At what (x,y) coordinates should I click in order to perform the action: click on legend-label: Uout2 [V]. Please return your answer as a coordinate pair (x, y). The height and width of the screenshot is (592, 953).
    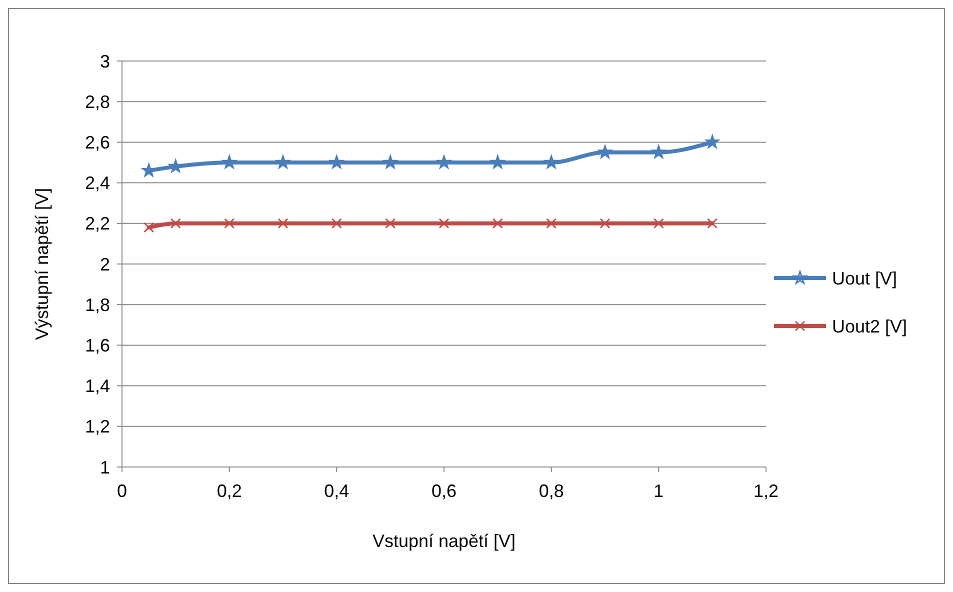
    Looking at the image, I should click on (870, 326).